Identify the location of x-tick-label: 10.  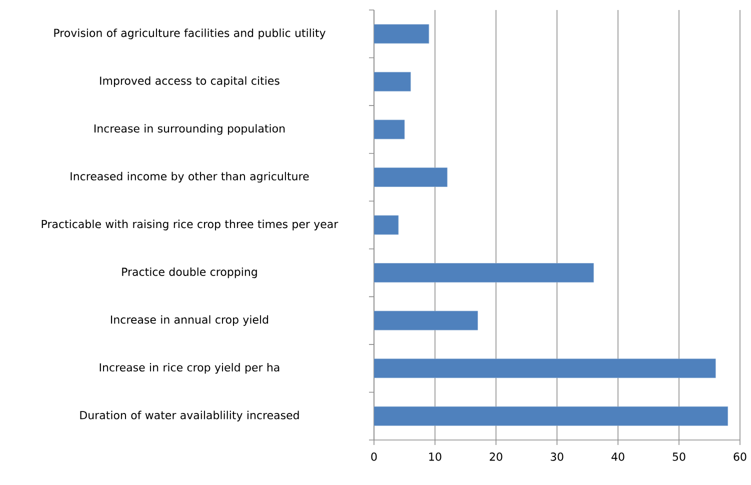
(435, 456).